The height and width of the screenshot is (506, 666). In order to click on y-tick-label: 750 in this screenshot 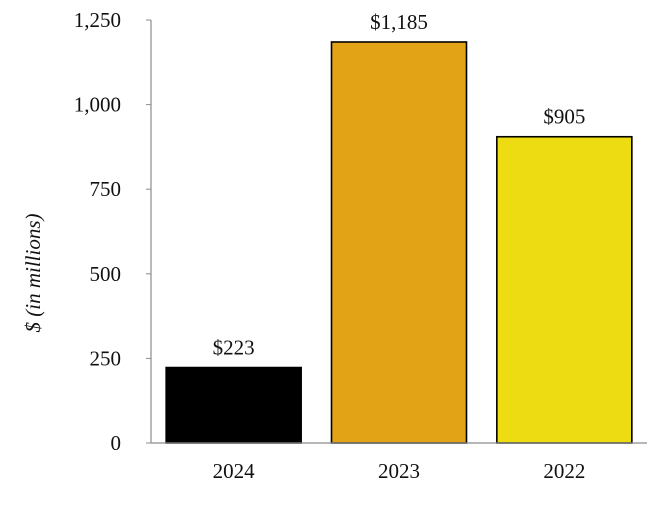, I will do `click(106, 189)`.